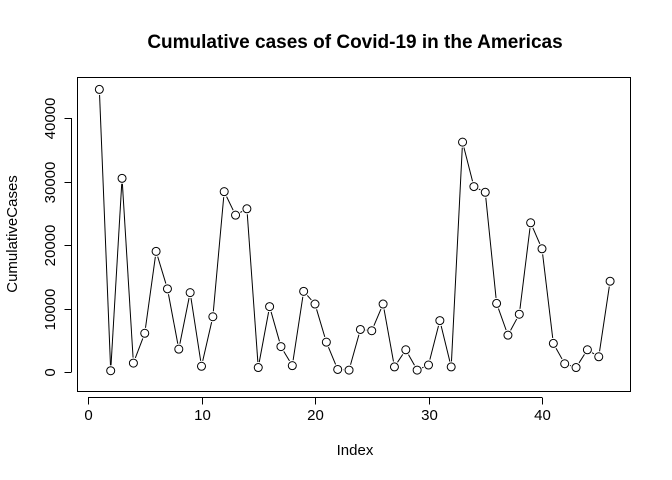  I want to click on x-tick-label: 40, so click(542, 415).